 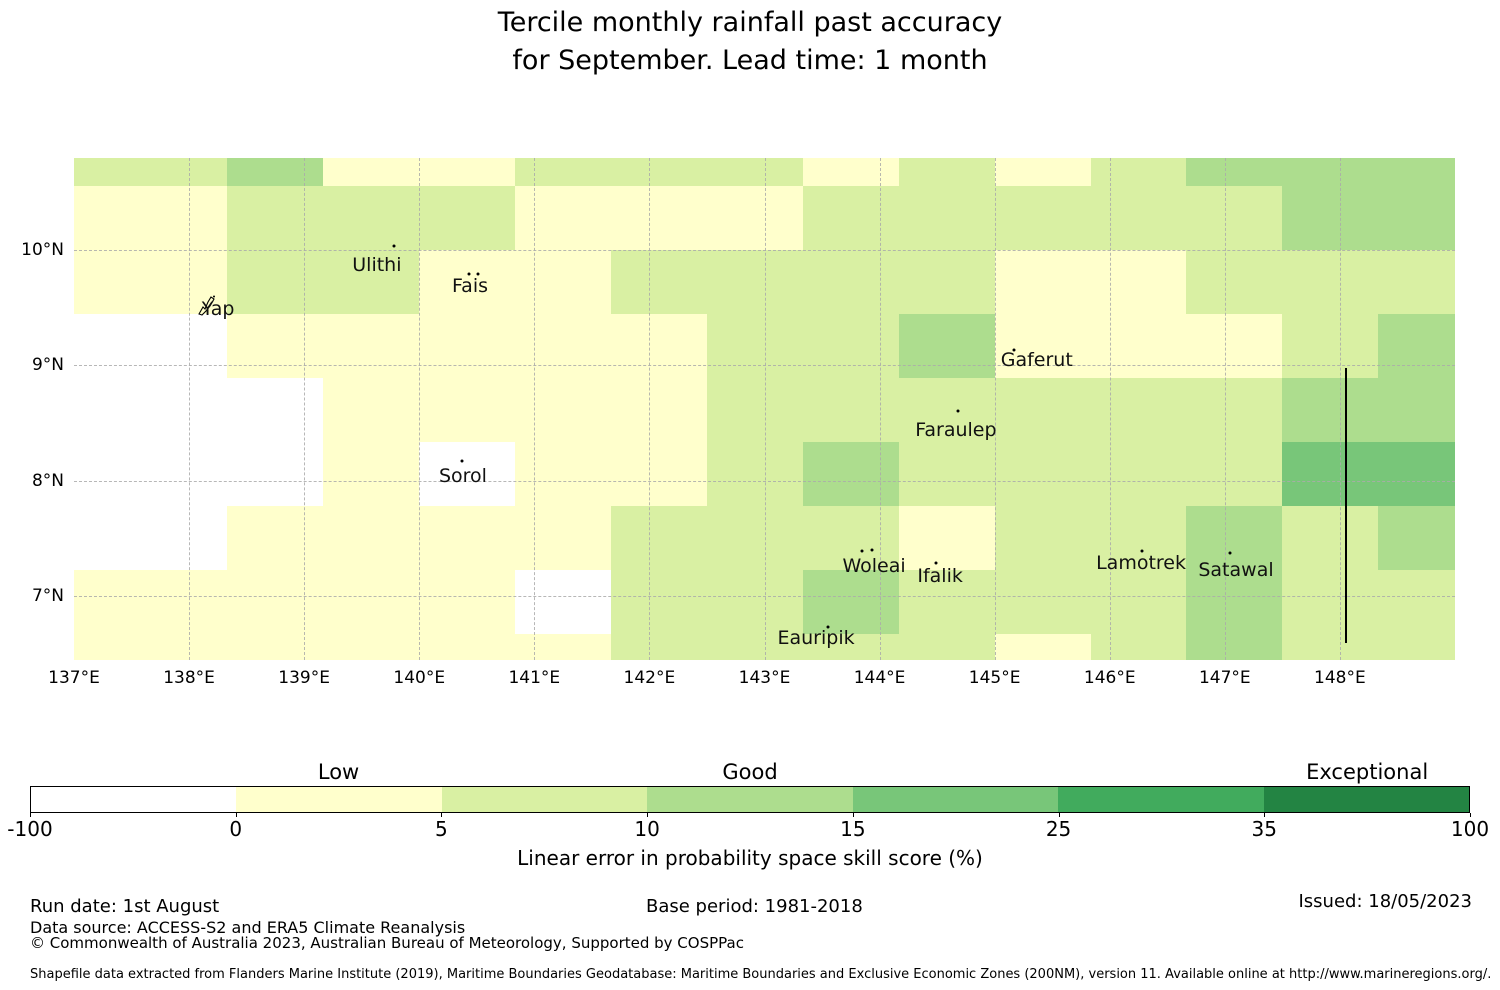 I want to click on title-line-1: Tercile monthly rainfall past accuracy, so click(x=750, y=22).